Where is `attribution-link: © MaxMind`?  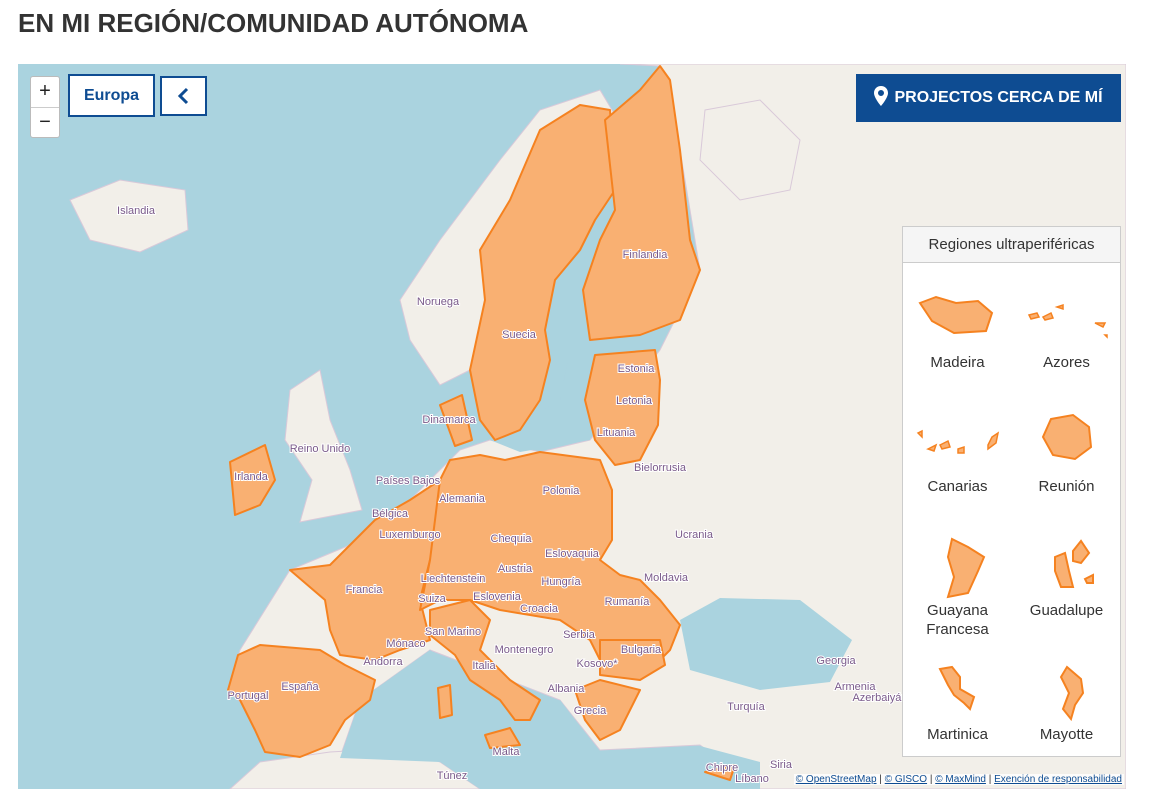
attribution-link: © MaxMind is located at coordinates (960, 779).